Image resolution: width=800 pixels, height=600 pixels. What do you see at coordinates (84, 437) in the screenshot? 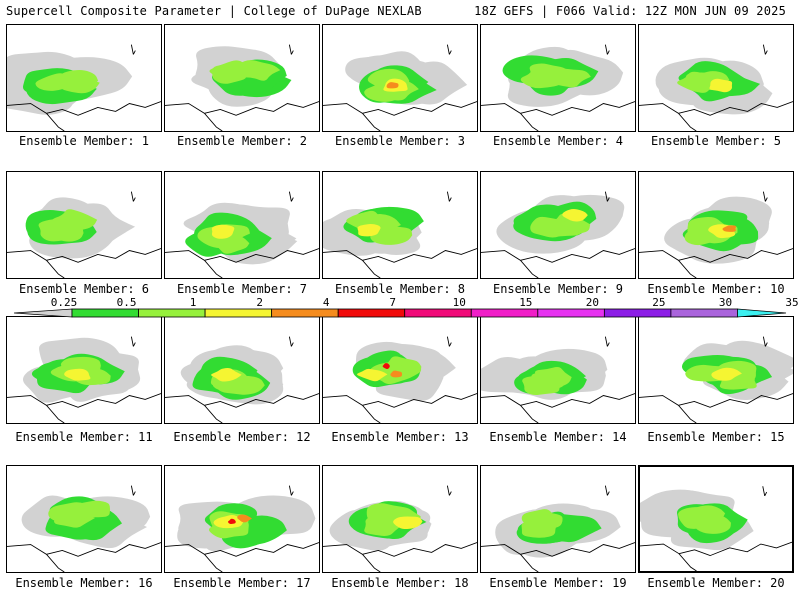
I see `ensemble-member-label: Ensemble Member: 11` at bounding box center [84, 437].